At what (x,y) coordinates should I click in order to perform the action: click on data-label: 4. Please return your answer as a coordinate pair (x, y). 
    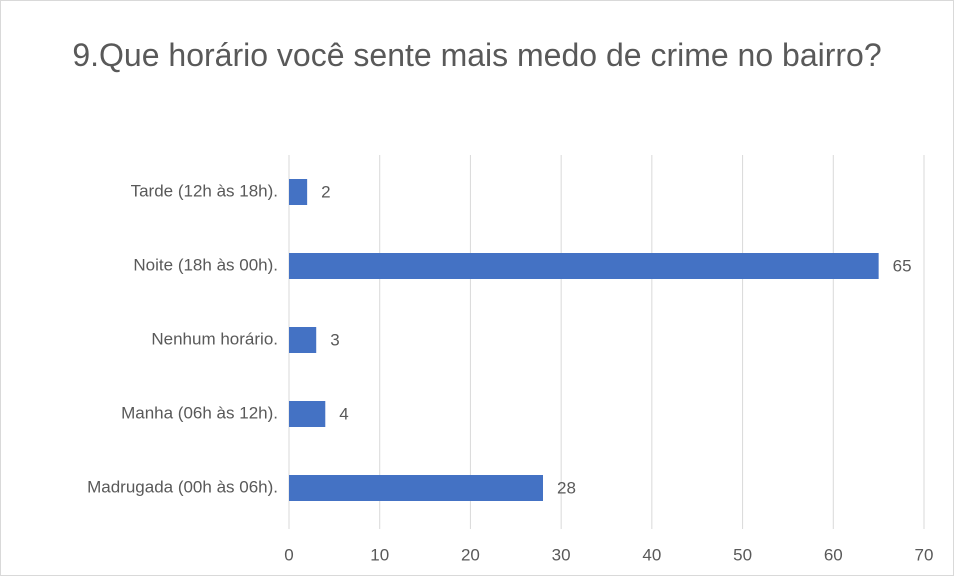
    Looking at the image, I should click on (343, 413).